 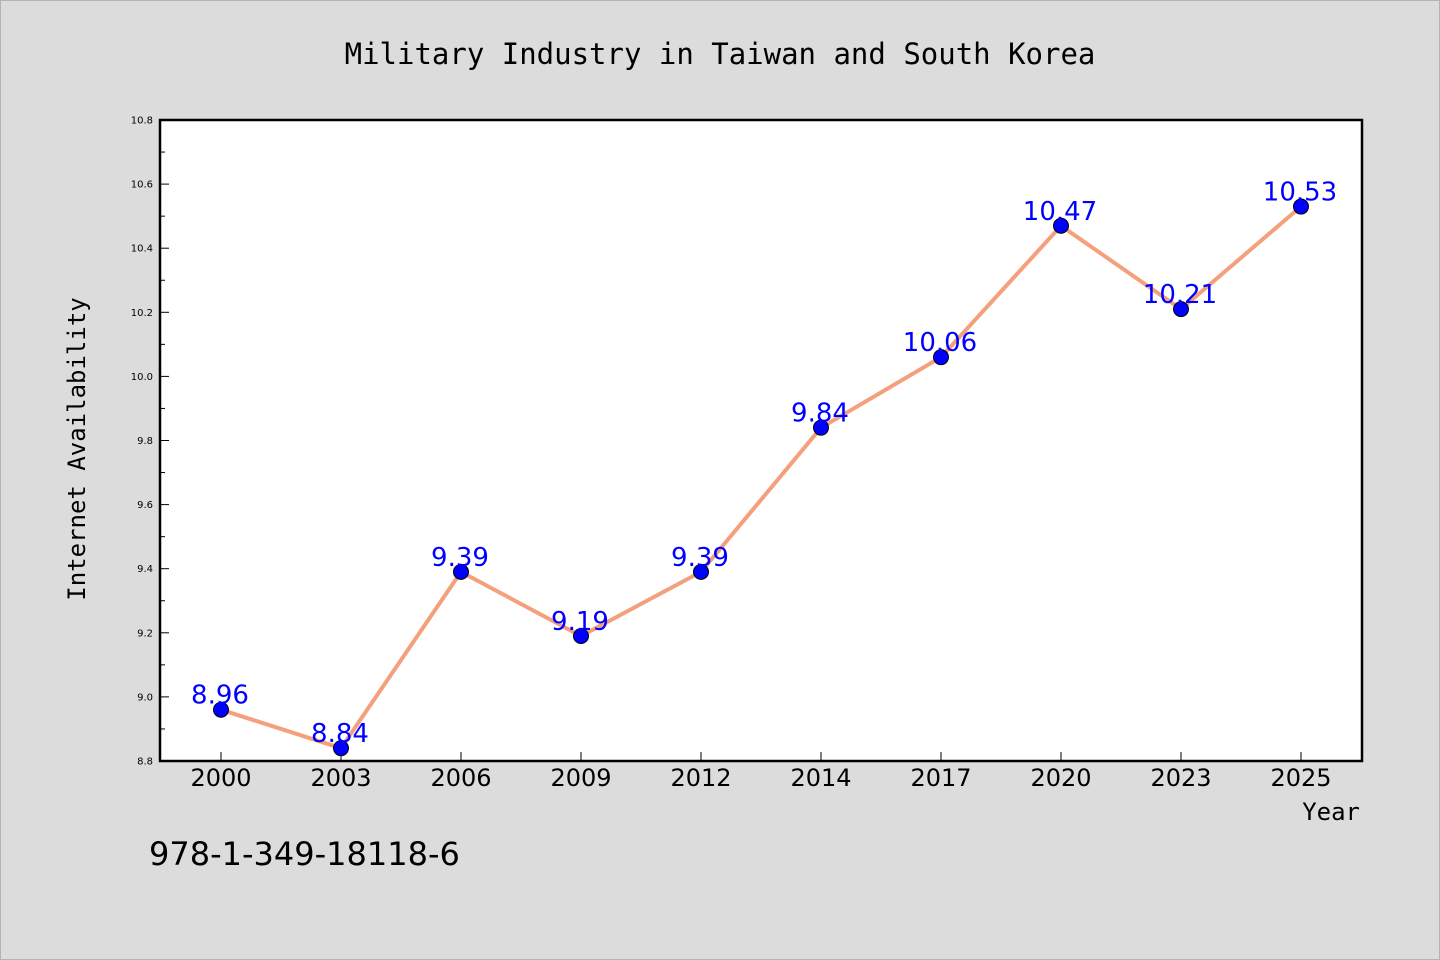 I want to click on data-label: 8.84, so click(x=340, y=734).